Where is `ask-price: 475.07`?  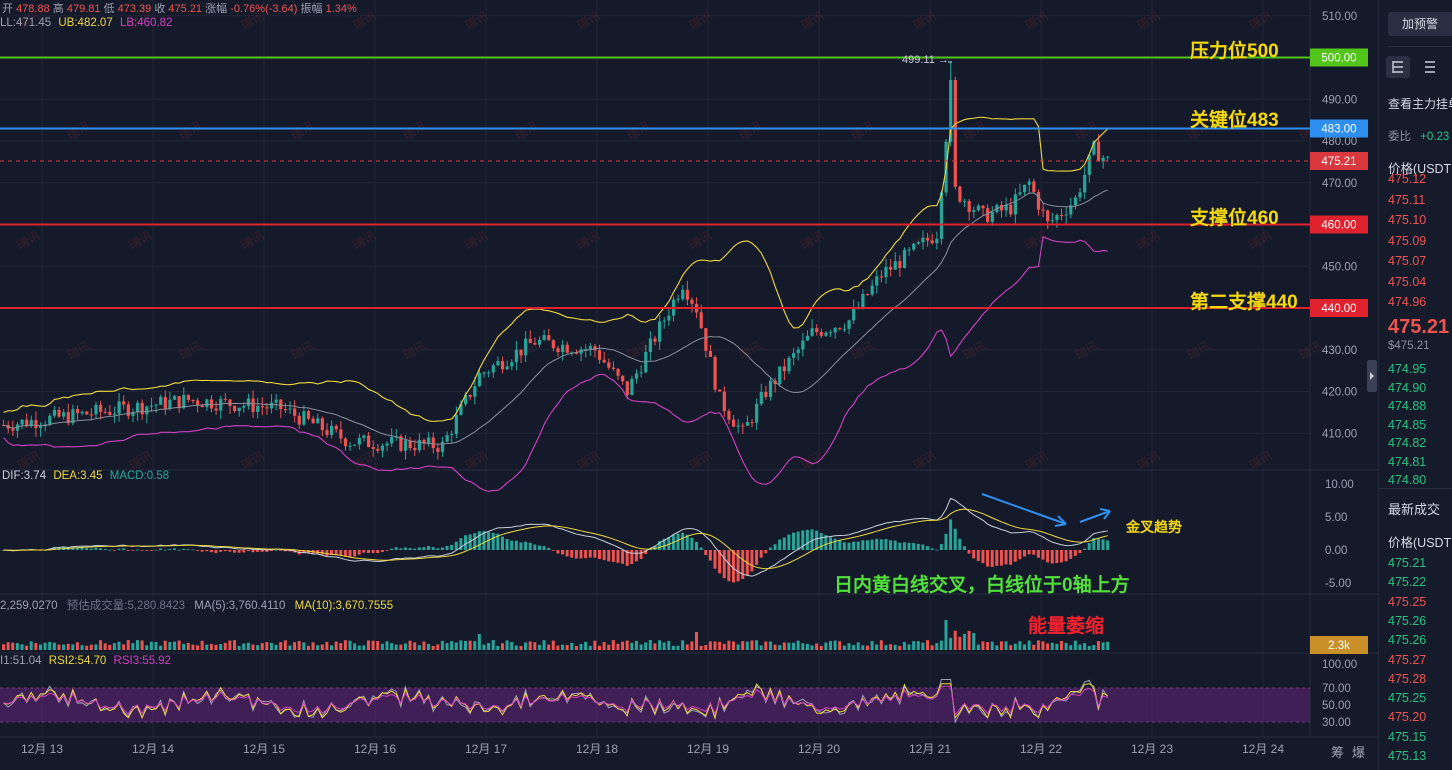 ask-price: 475.07 is located at coordinates (1407, 261).